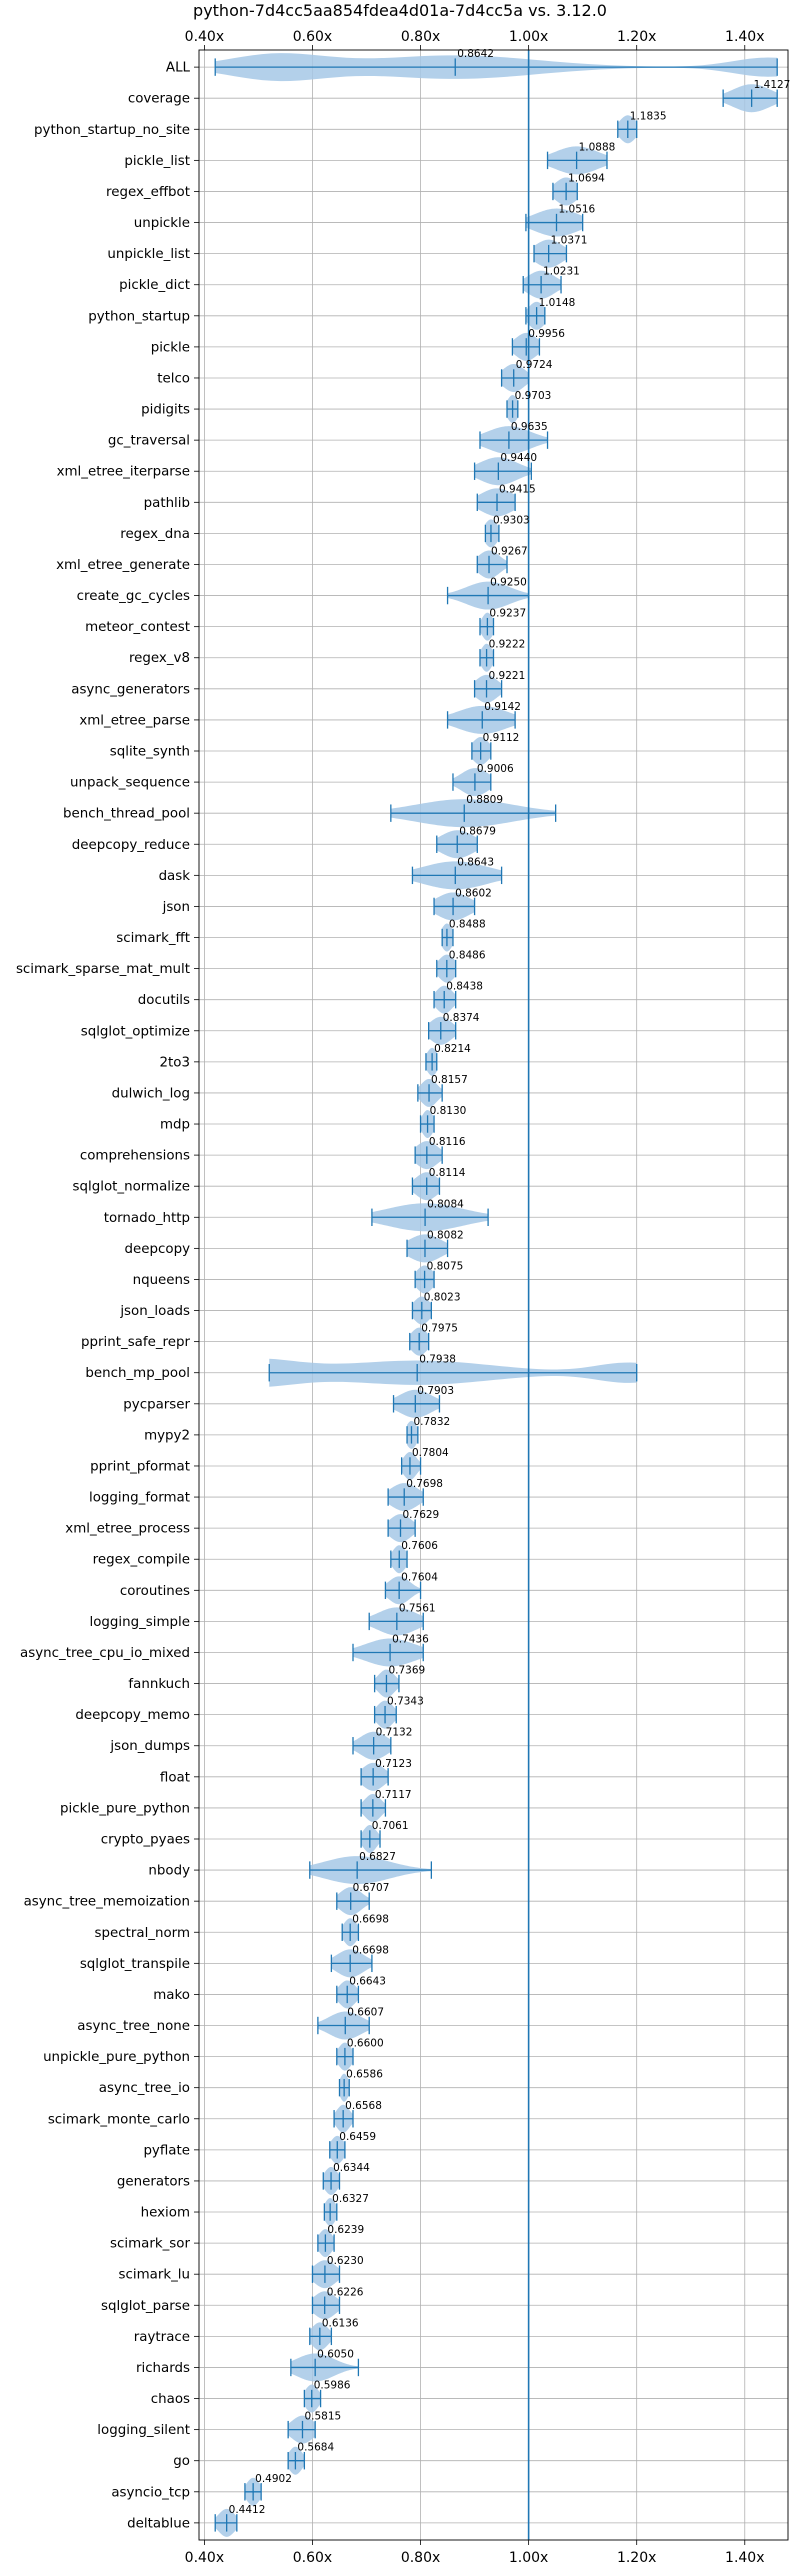  Describe the element at coordinates (155, 1591) in the screenshot. I see `benchmark-label: coroutines` at that location.